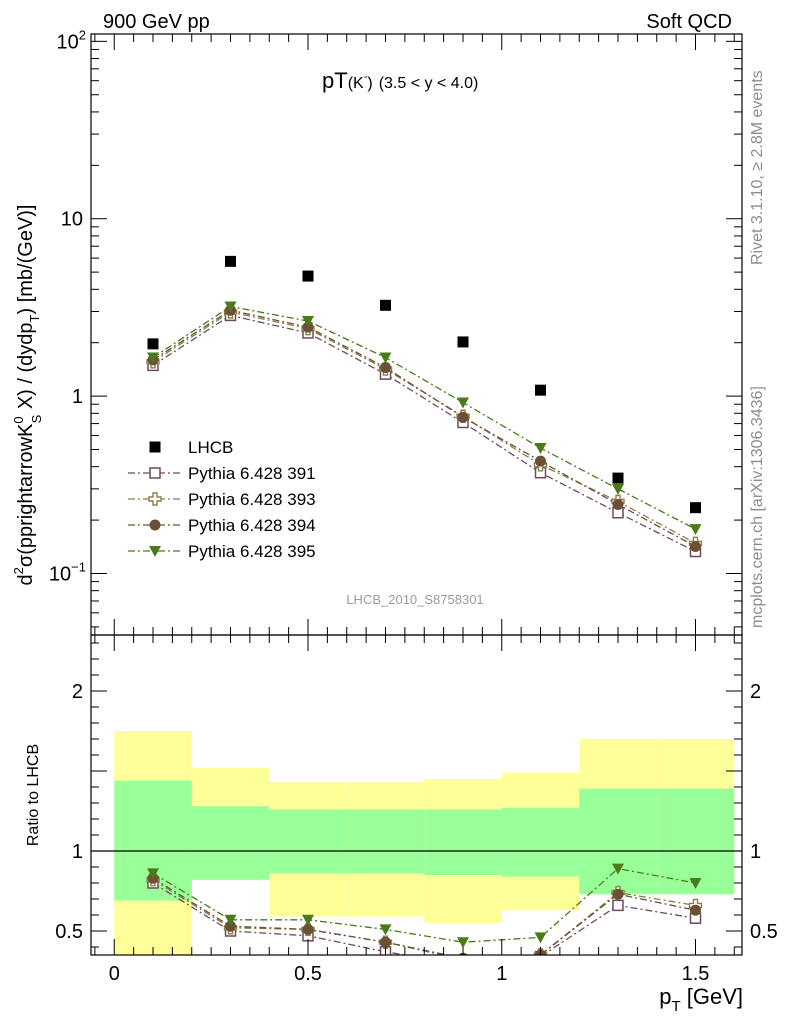 This screenshot has width=786, height=1024. I want to click on x-axis-label: pT [GeV], so click(701, 999).